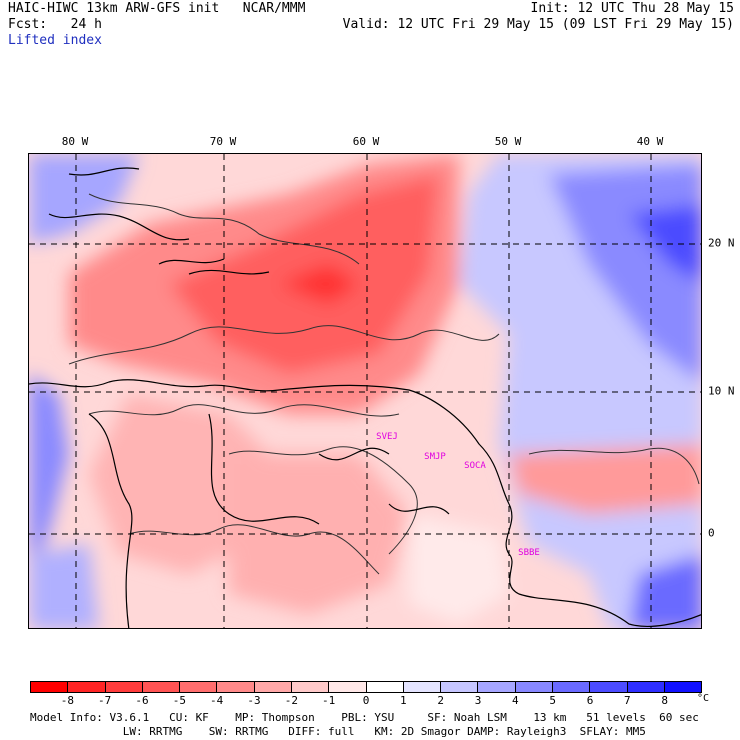 This screenshot has height=740, width=740. I want to click on lon-label-80w: 80 W, so click(75, 141).